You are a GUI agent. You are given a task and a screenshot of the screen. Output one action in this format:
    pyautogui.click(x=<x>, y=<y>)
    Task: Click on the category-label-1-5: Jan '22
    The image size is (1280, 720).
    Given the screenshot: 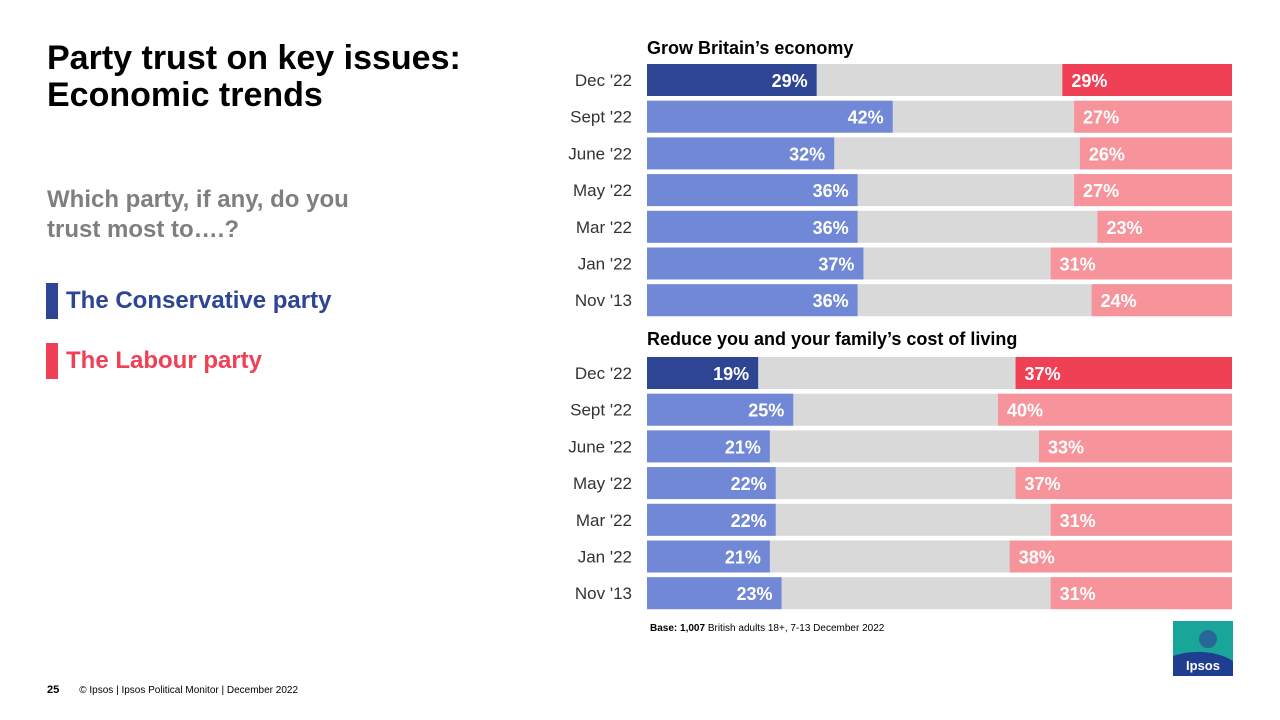 What is the action you would take?
    pyautogui.click(x=605, y=264)
    